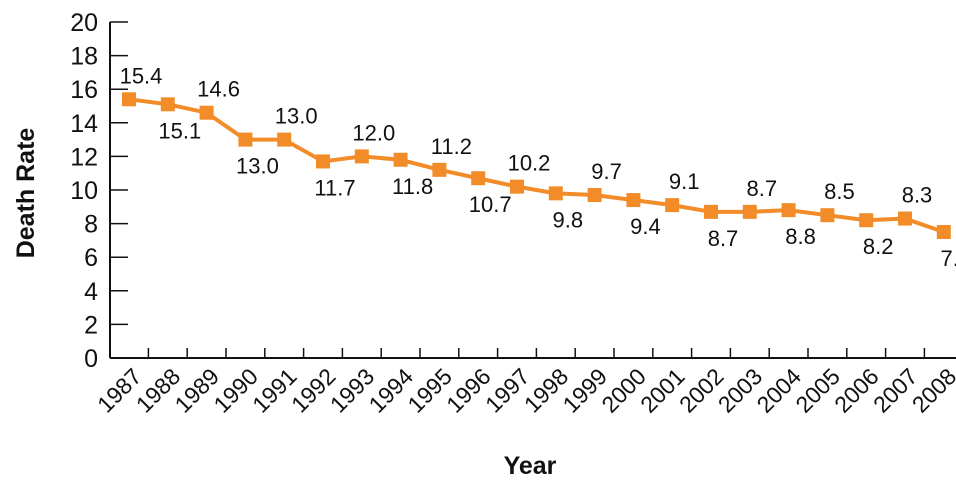 The height and width of the screenshot is (480, 956). What do you see at coordinates (141, 75) in the screenshot?
I see `data-label: 15.4` at bounding box center [141, 75].